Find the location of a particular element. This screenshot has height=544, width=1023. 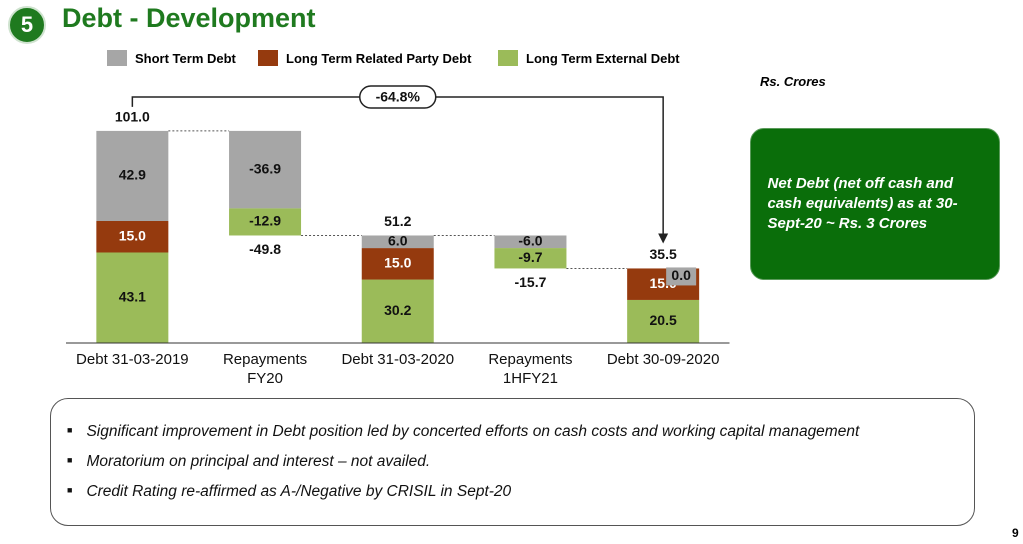

legend-label: Short Term Debt is located at coordinates (185, 58).